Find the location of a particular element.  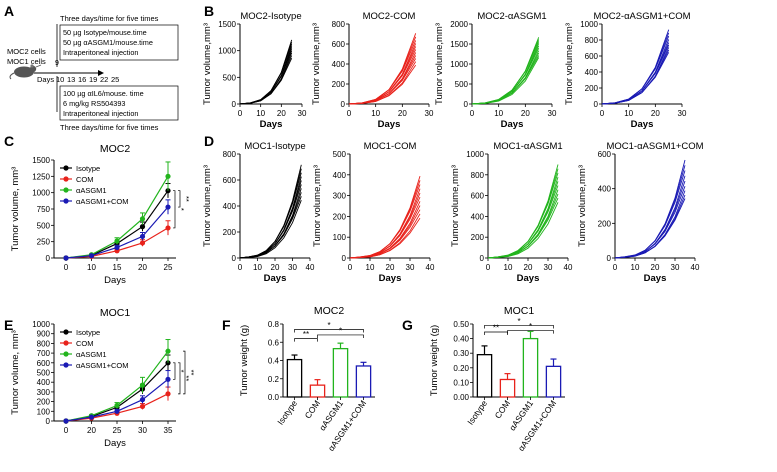

y-tick-label: 0.6 is located at coordinates (274, 342).